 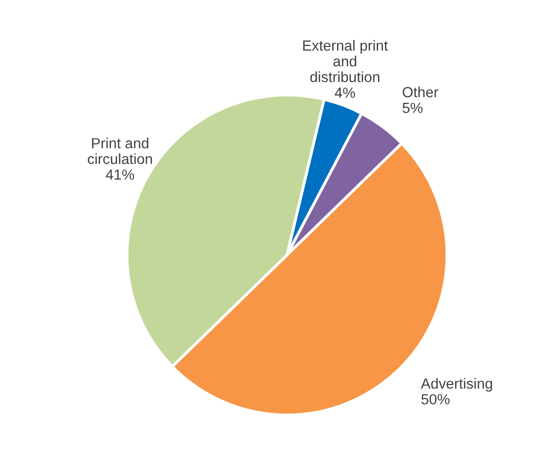 What do you see at coordinates (420, 92) in the screenshot?
I see `slice-label: Other` at bounding box center [420, 92].